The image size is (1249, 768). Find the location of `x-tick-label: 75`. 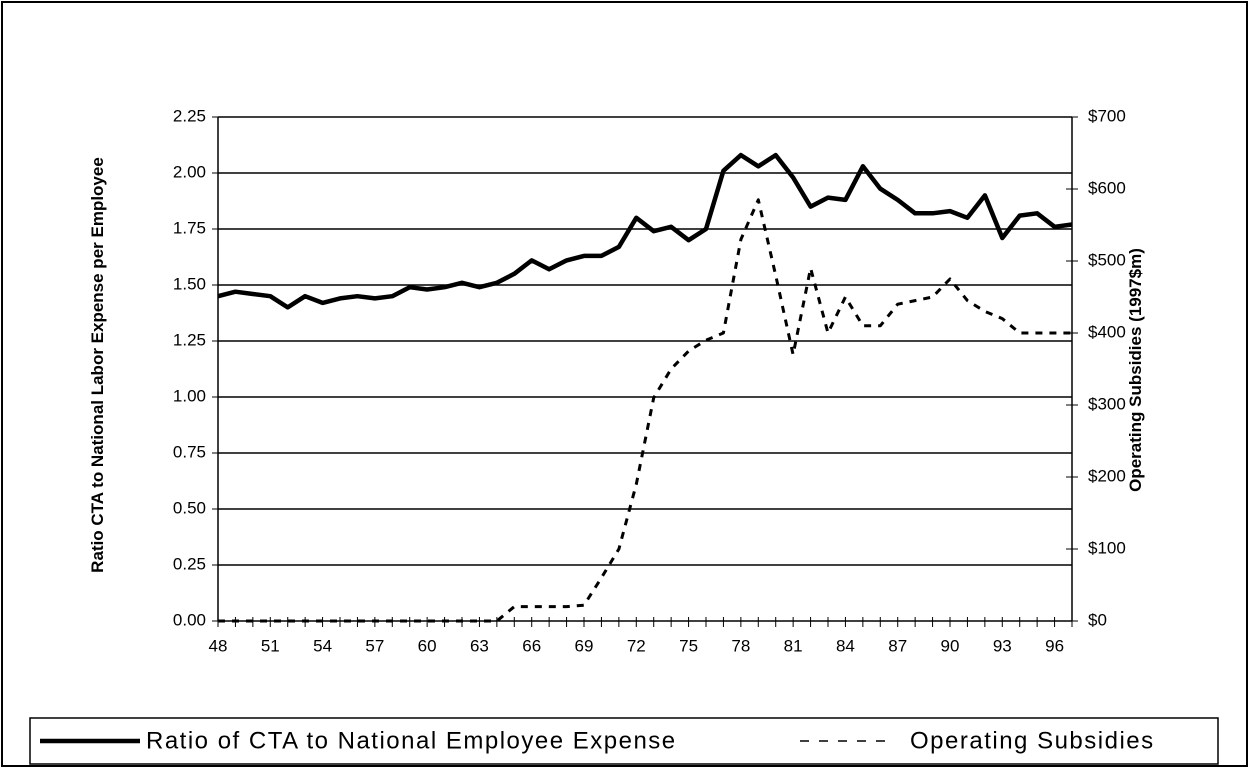

x-tick-label: 75 is located at coordinates (688, 645).